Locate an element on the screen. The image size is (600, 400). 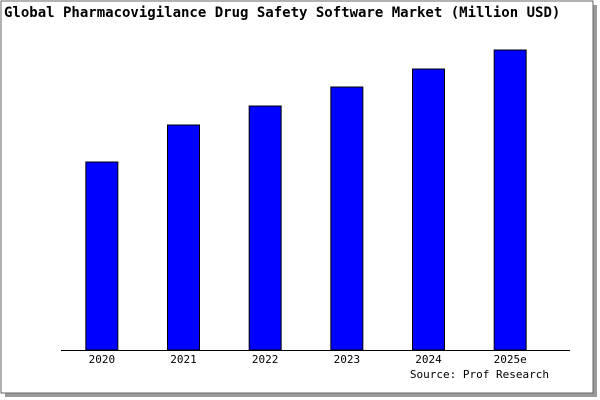
x-tick-label: 2020 is located at coordinates (102, 359).